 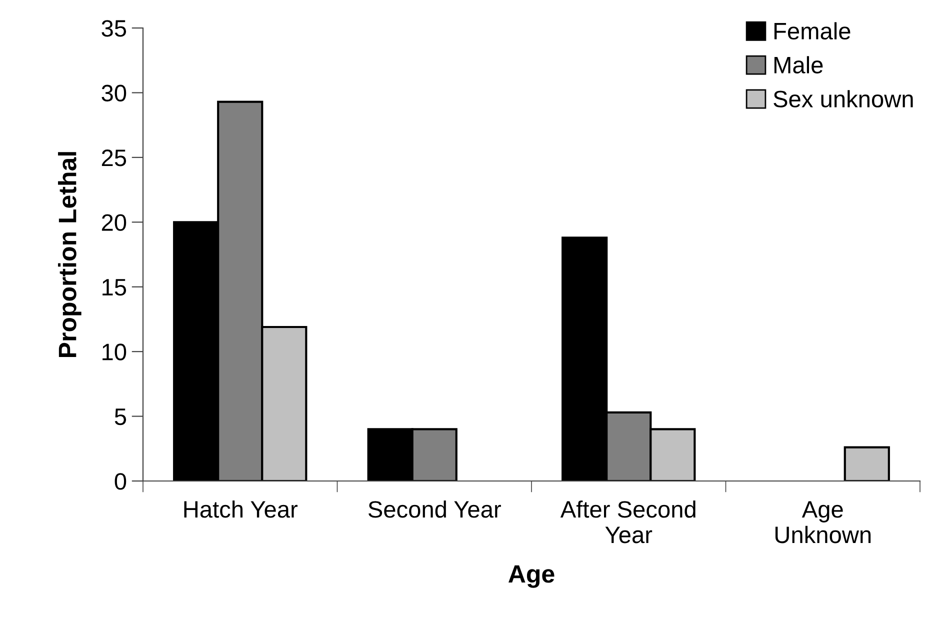 I want to click on y-tick-label: 0, so click(x=120, y=481).